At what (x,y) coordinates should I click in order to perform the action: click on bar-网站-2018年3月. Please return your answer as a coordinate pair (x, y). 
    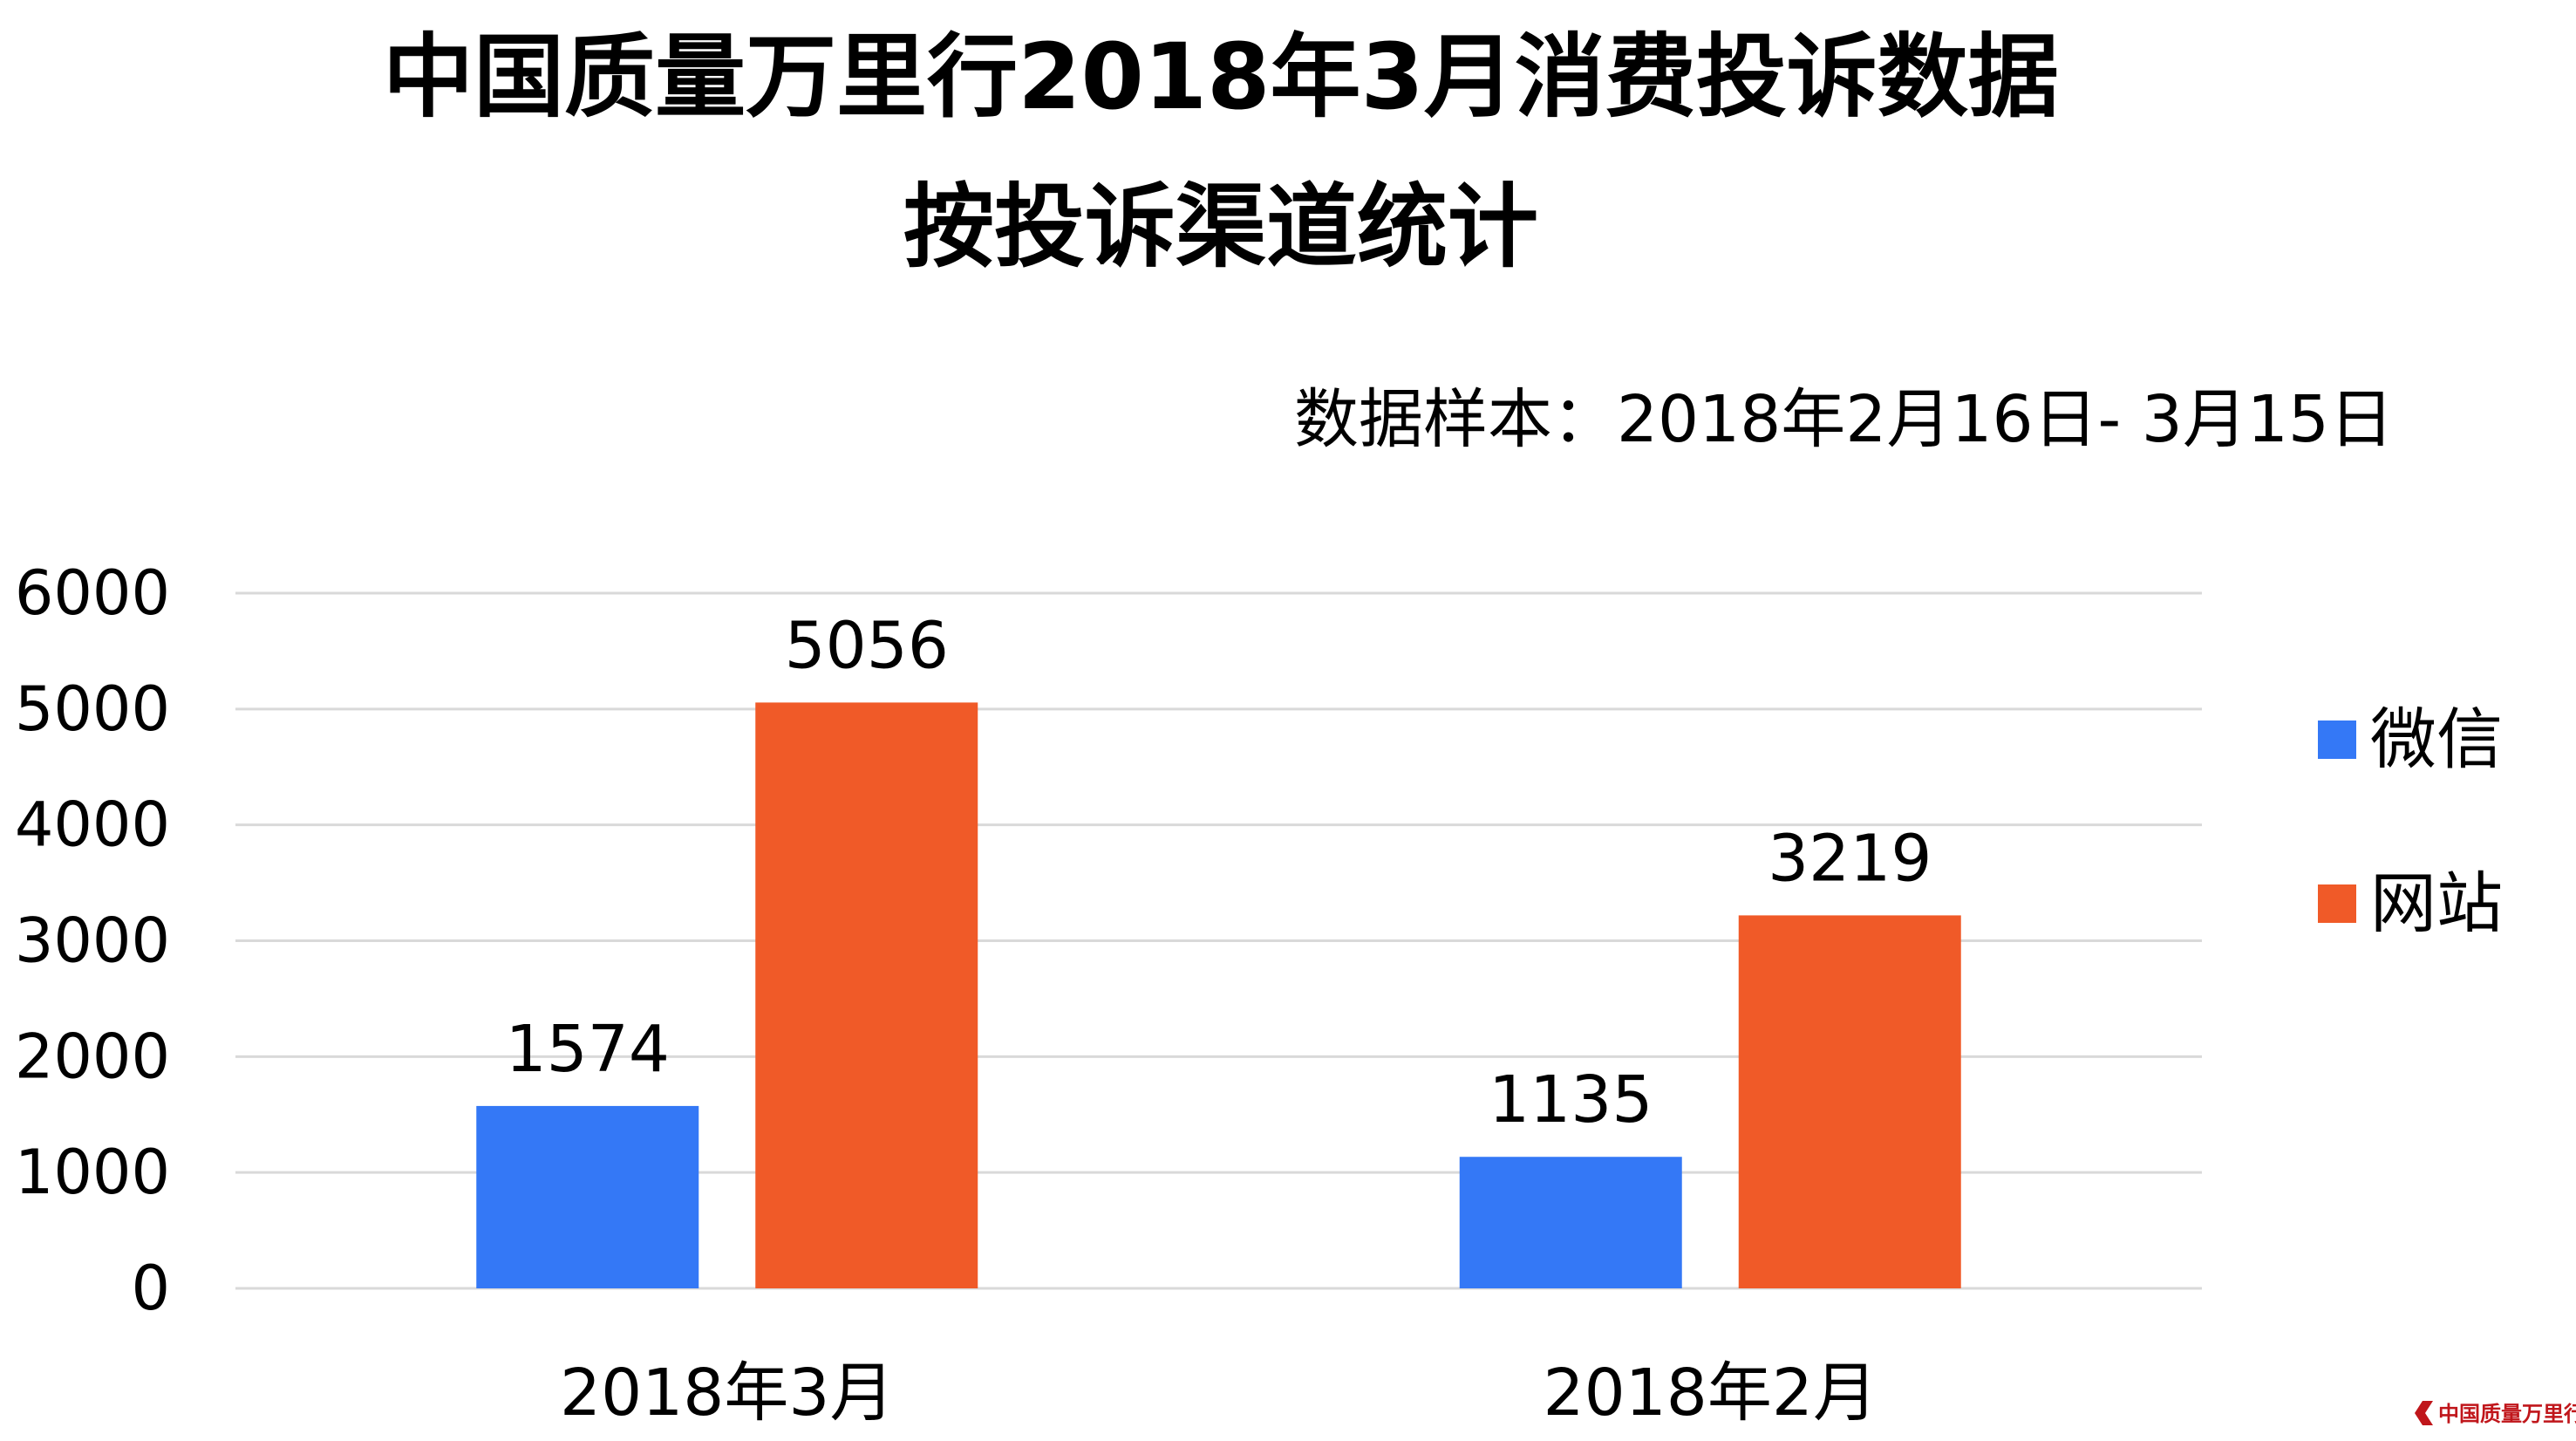
    Looking at the image, I should click on (867, 995).